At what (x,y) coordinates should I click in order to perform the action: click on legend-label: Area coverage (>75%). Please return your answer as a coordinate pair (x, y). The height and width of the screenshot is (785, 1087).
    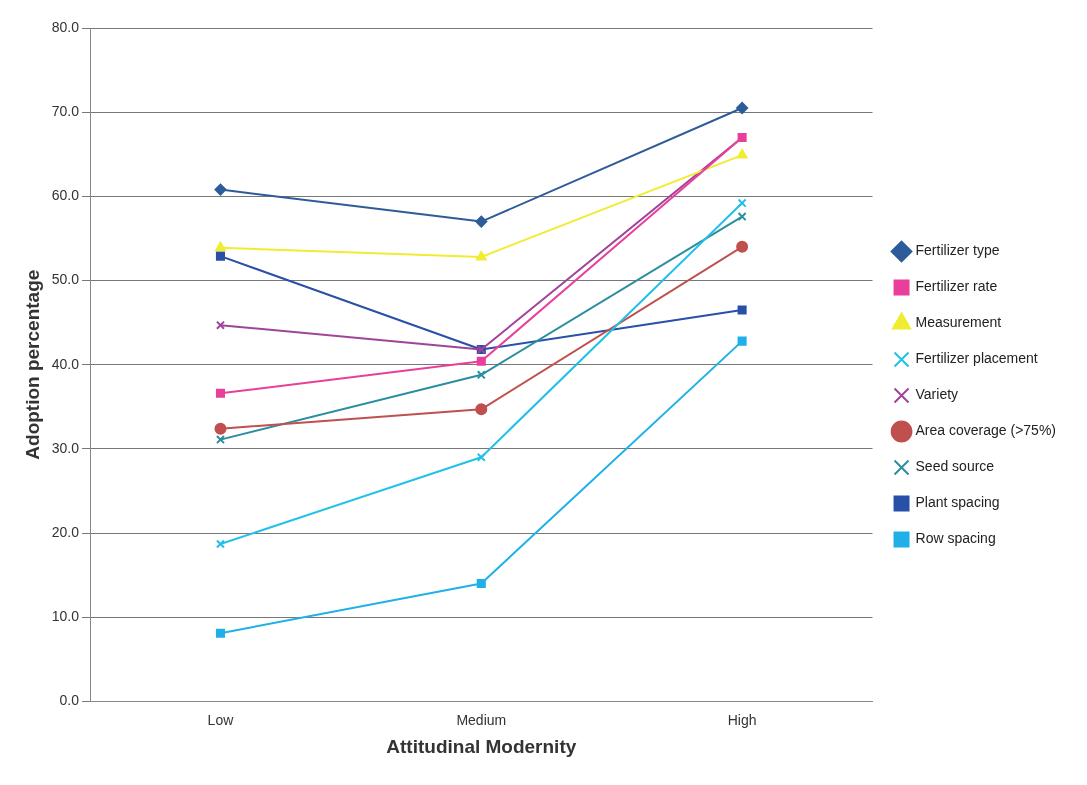
    Looking at the image, I should click on (985, 430).